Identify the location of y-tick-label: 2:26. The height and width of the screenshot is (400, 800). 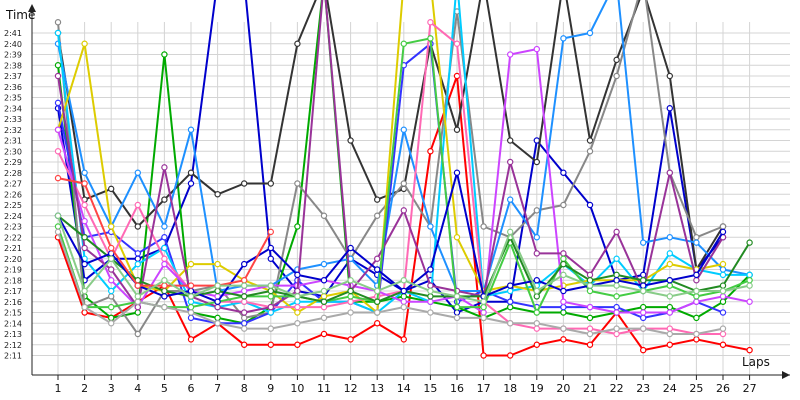
(13, 194).